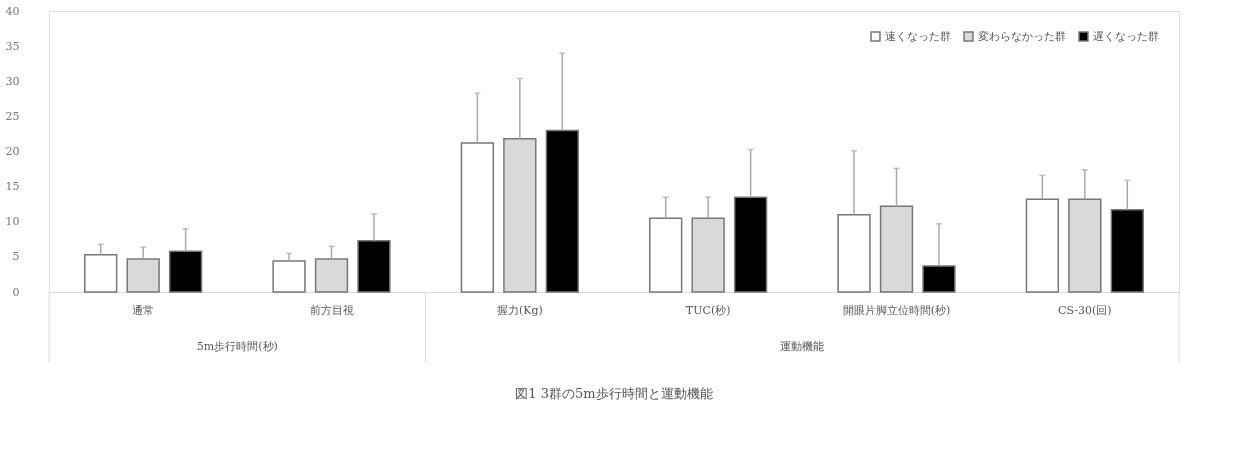 The height and width of the screenshot is (454, 1248). Describe the element at coordinates (918, 36) in the screenshot. I see `legend-label: 速くなった群` at that location.